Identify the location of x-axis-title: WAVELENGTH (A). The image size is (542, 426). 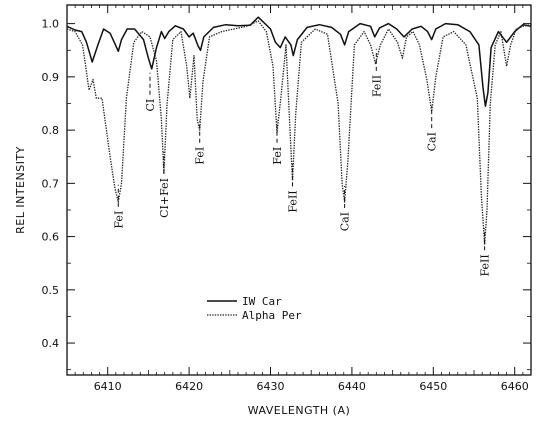
(299, 410).